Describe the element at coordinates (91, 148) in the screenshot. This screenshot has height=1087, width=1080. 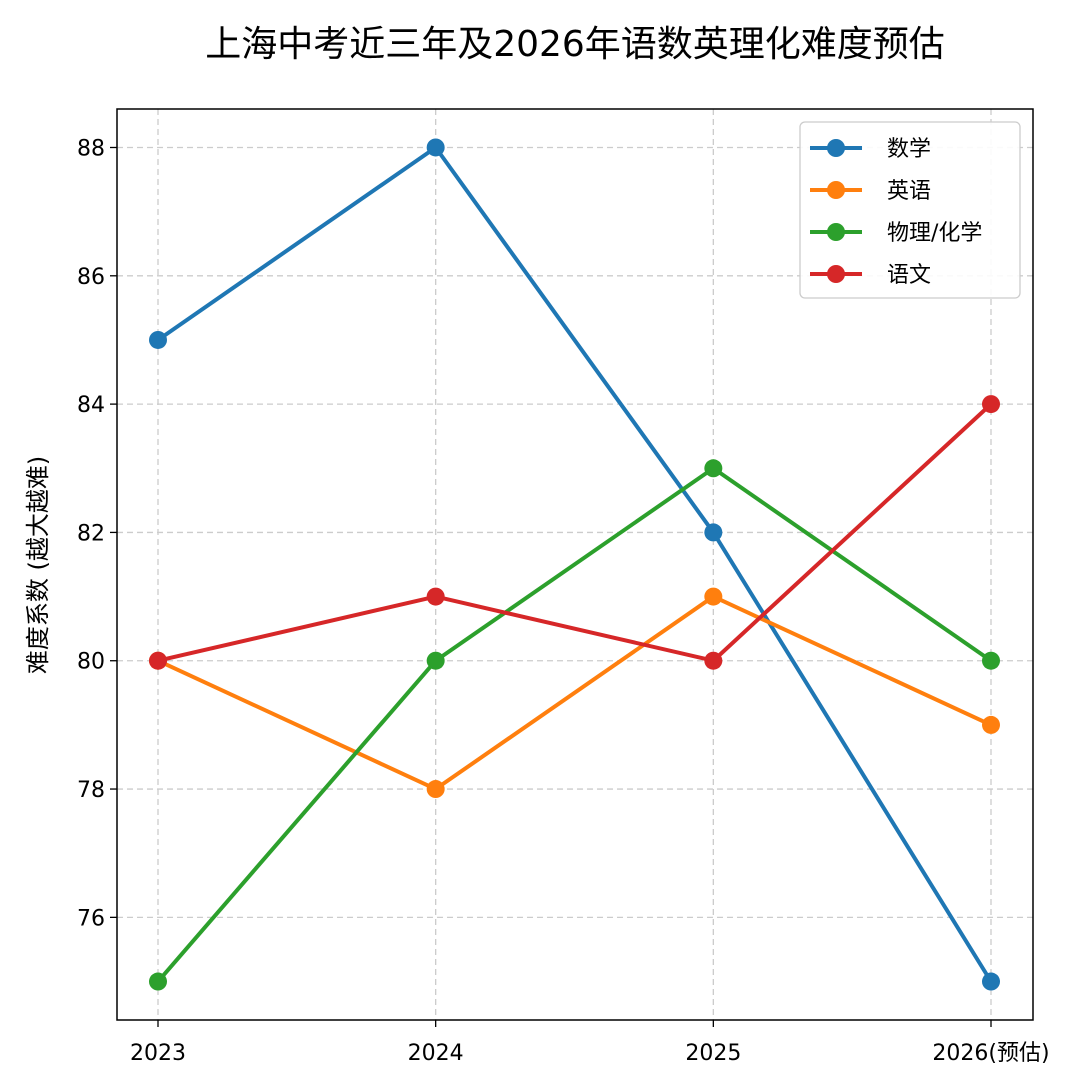
I see `y-tick-label: 88` at that location.